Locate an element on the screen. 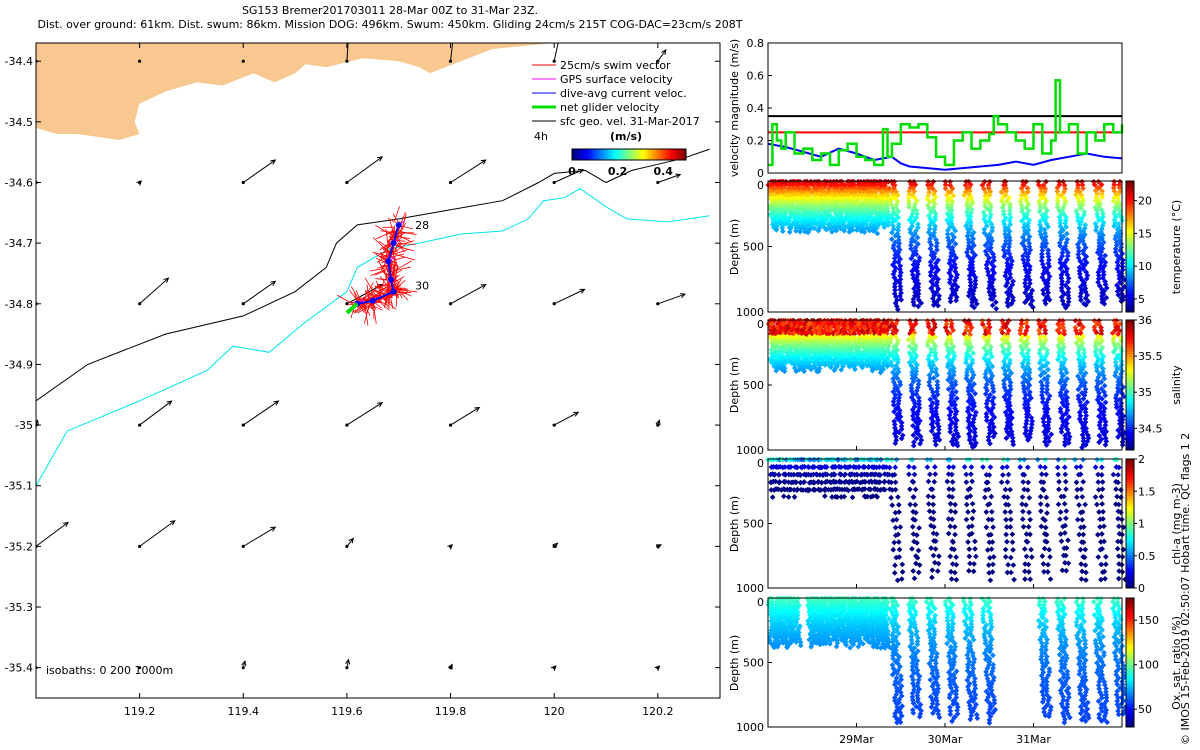  temperature-depth-label: Depth (m) is located at coordinates (734, 247).